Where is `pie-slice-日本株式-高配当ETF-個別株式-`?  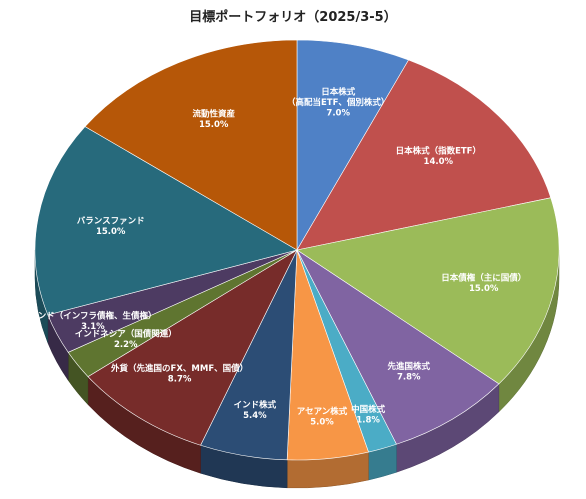 pie-slice-日本株式-高配当ETF-個別株式- is located at coordinates (352, 145).